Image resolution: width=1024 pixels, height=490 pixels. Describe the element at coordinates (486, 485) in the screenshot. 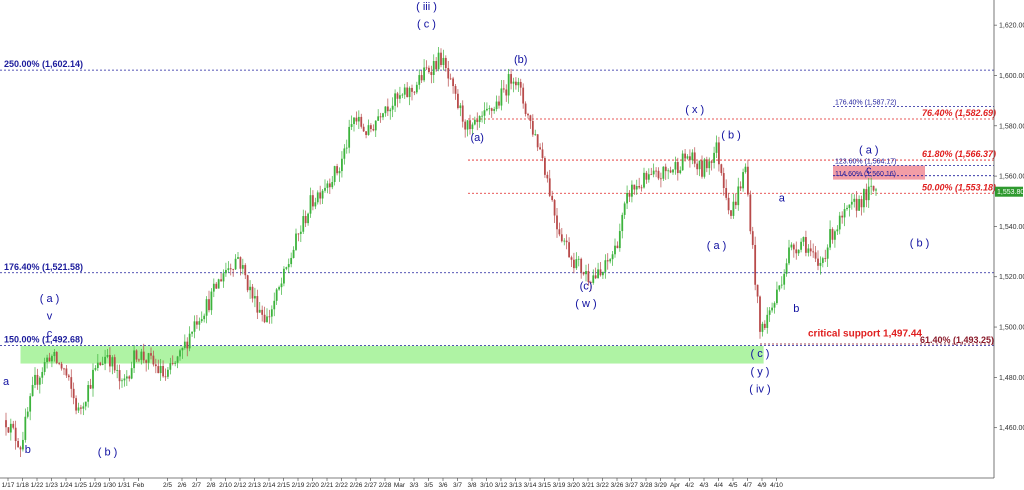

I see `x-tick-label: 3/10` at that location.